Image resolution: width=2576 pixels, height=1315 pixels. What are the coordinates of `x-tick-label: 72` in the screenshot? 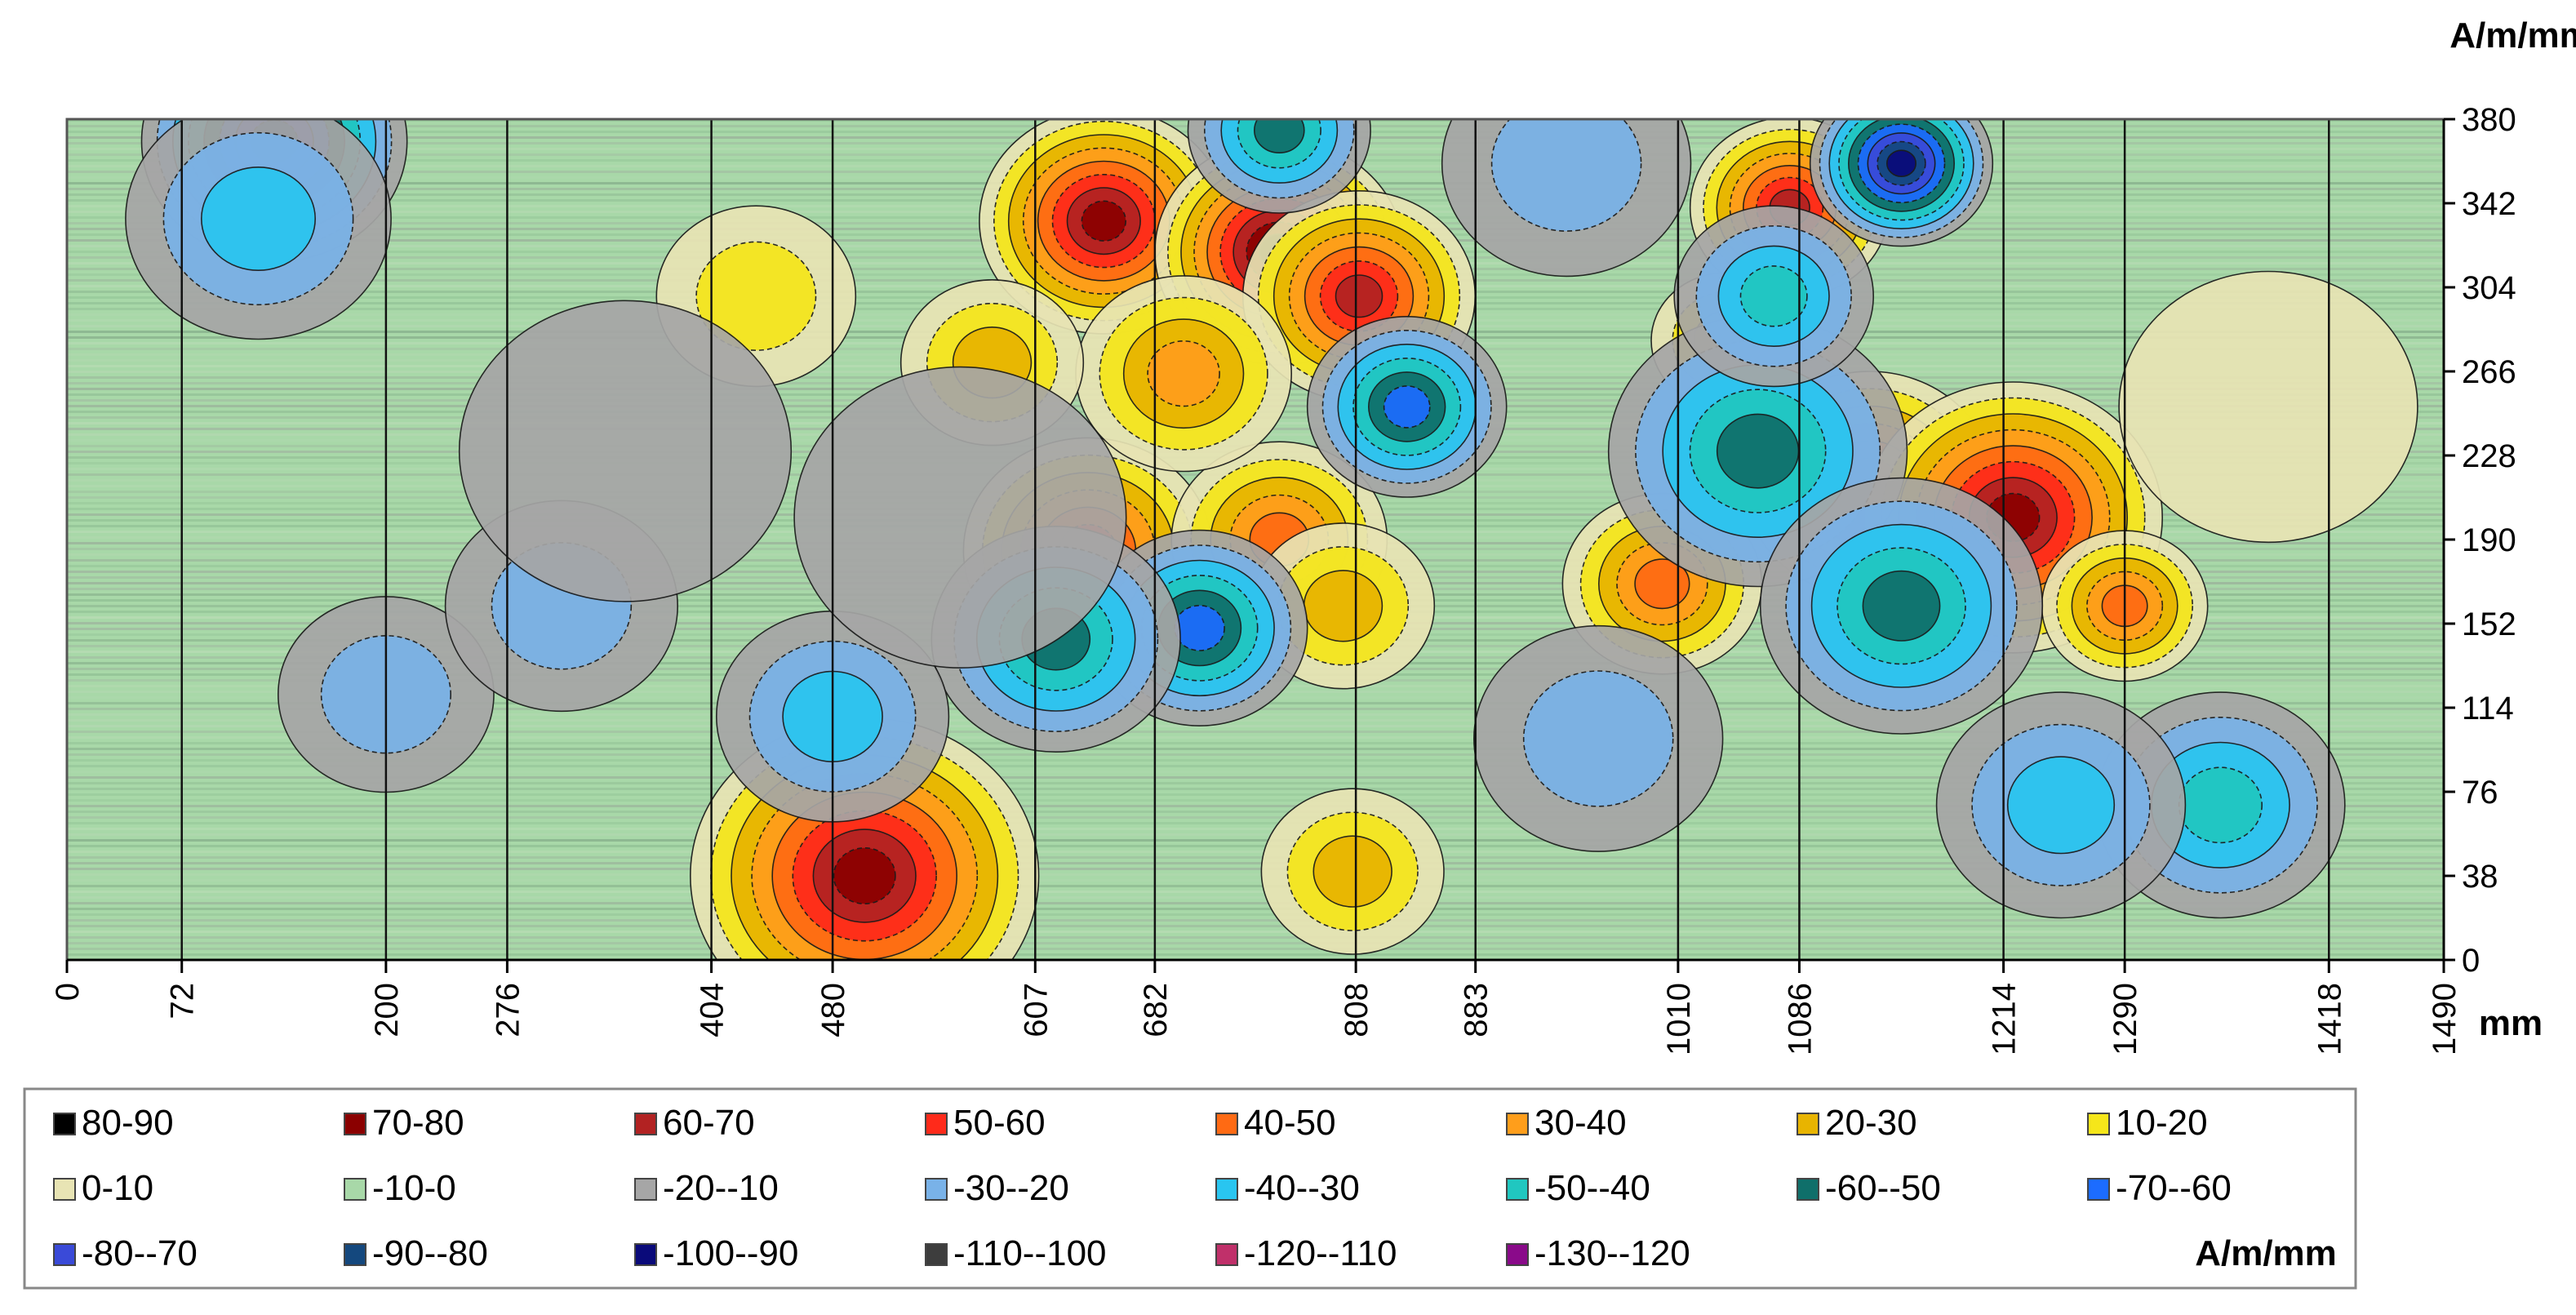 It's located at (183, 1001).